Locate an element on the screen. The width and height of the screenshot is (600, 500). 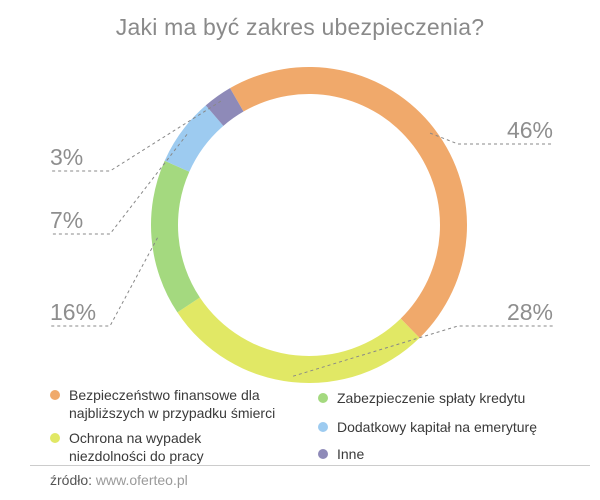
donut-slice-pension-capital is located at coordinates (194, 138).